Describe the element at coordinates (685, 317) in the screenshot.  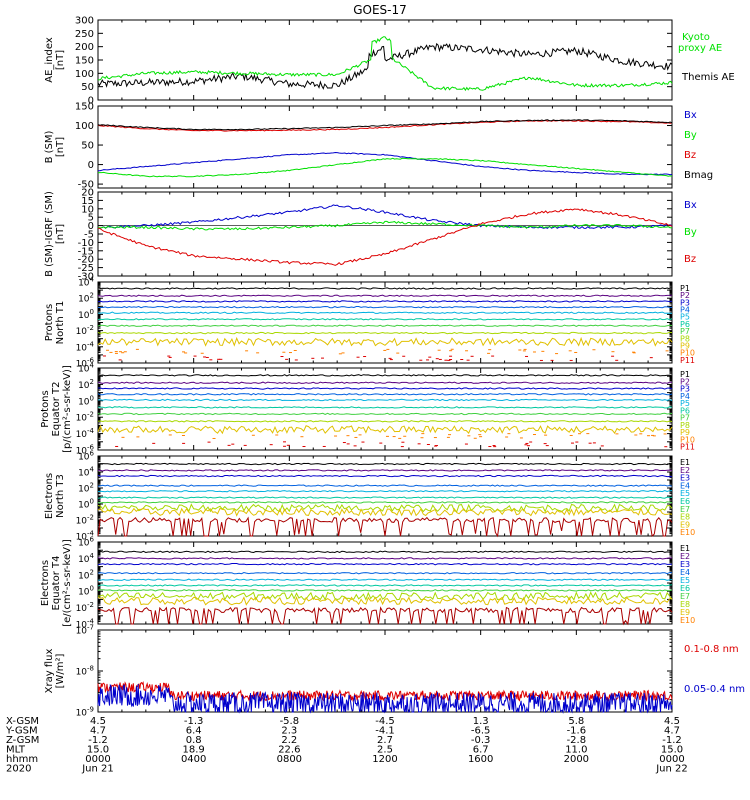
I see `legend-p5: P5` at that location.